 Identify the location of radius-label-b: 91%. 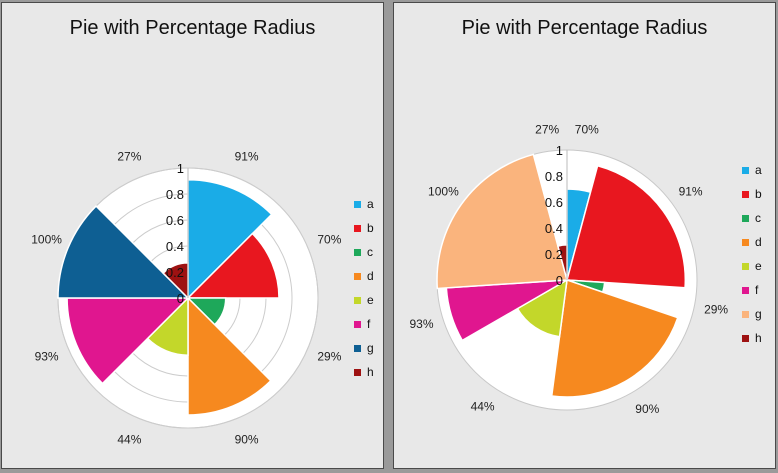
(691, 192).